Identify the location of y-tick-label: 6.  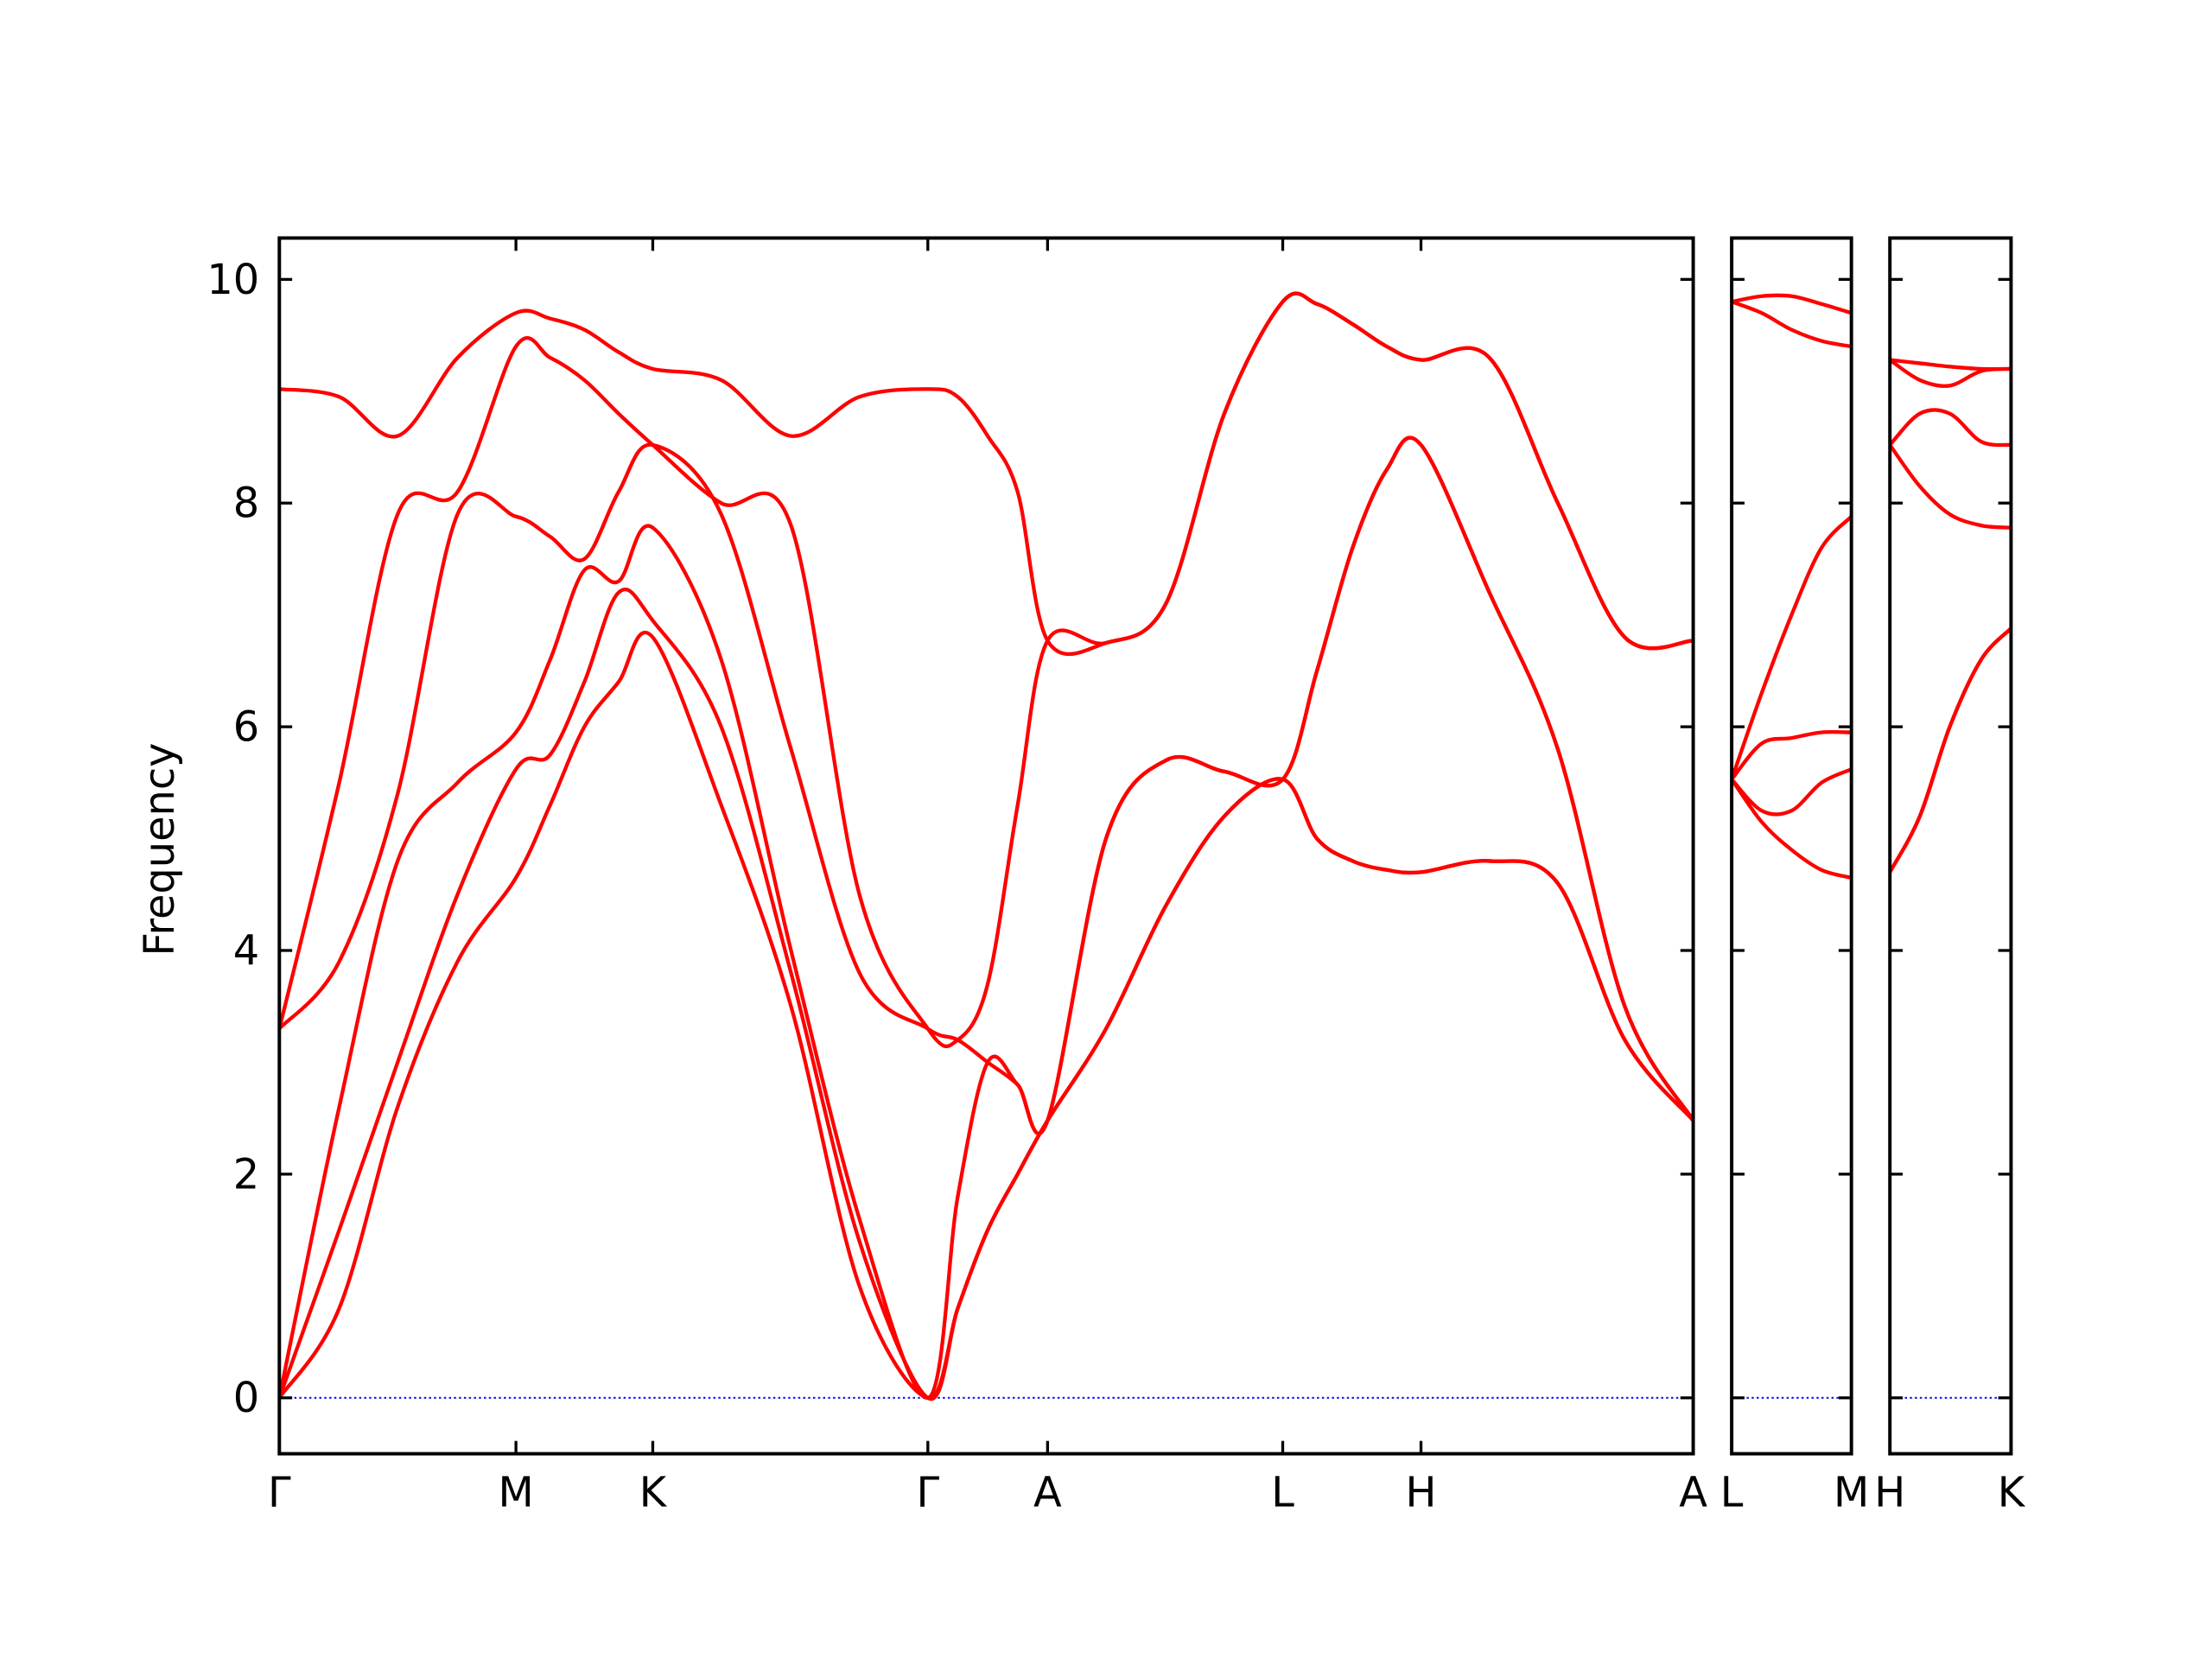
(246, 728).